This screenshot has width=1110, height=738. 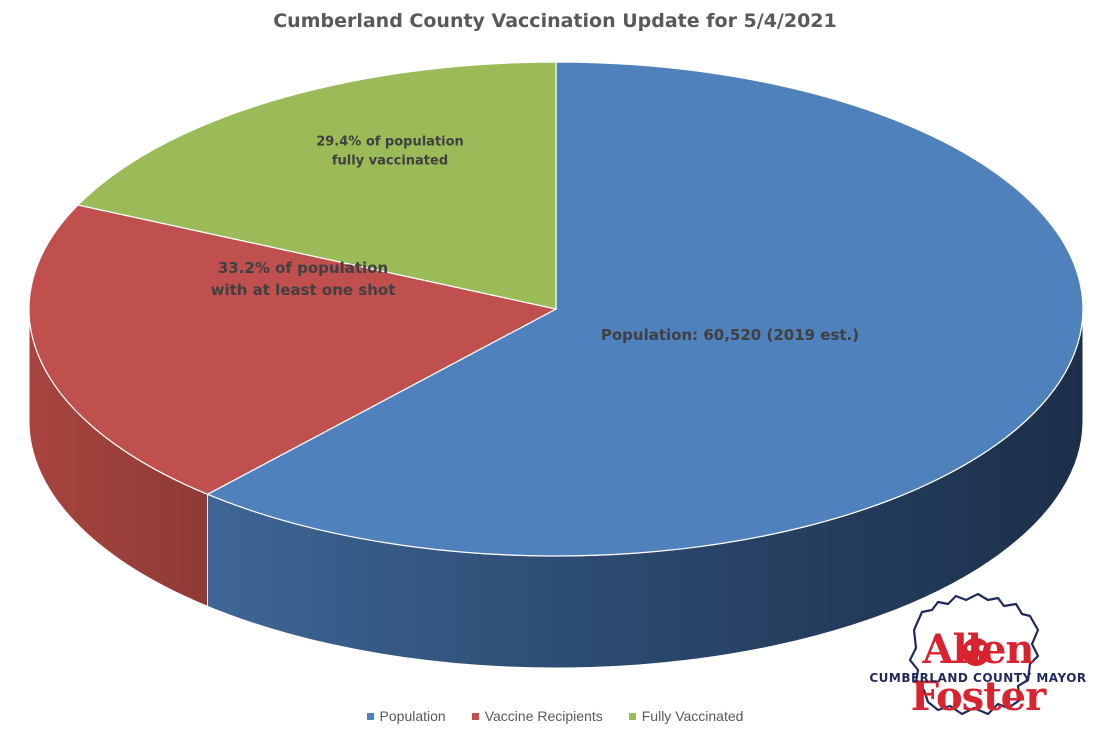 I want to click on legend-item-fully-vaccinated: Fully Vaccinated, so click(x=686, y=716).